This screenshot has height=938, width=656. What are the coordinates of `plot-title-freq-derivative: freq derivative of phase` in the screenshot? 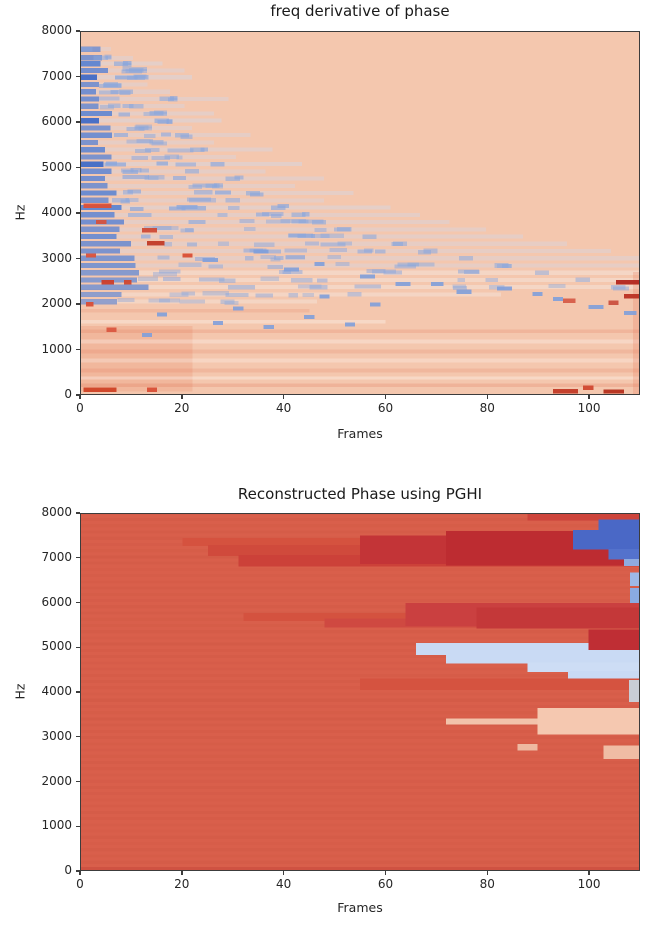 It's located at (360, 11).